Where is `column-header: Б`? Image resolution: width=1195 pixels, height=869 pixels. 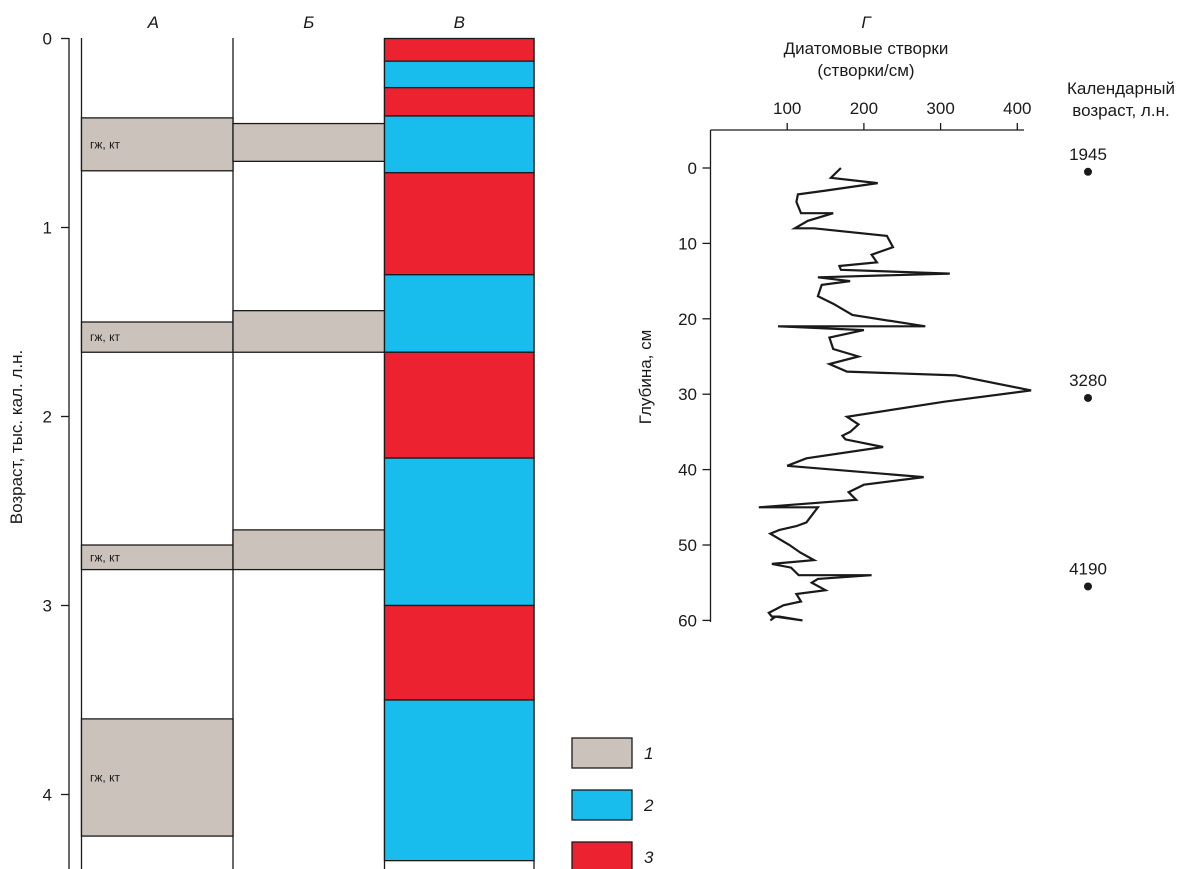
column-header: Б is located at coordinates (308, 22).